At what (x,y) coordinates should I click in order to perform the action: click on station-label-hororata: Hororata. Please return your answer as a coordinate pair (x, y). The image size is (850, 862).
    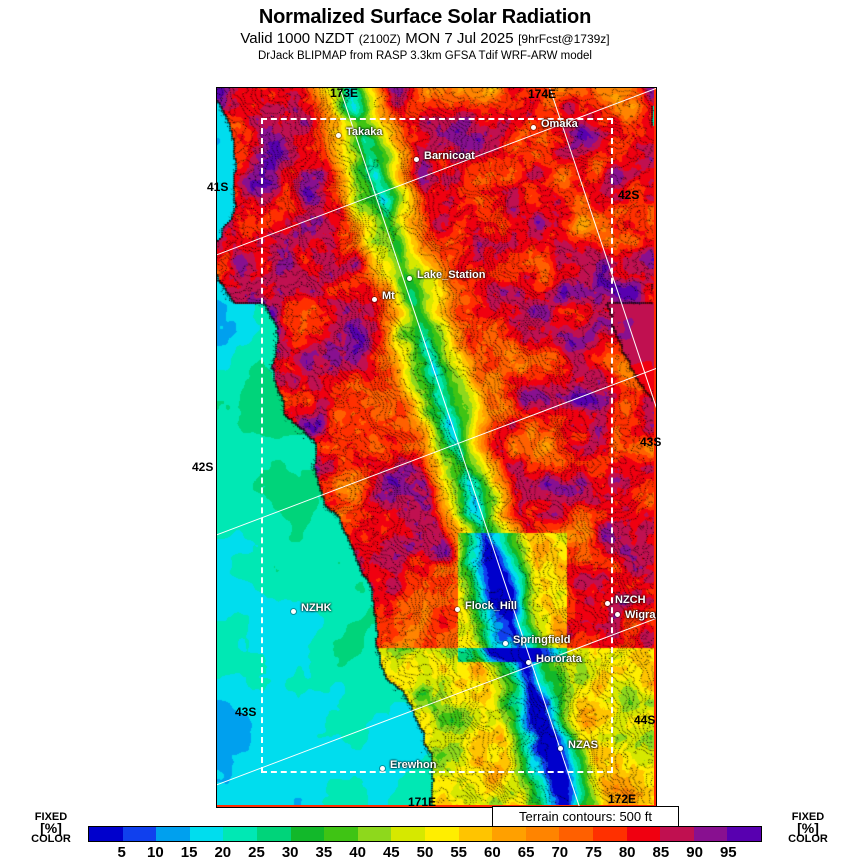
    Looking at the image, I should click on (559, 659).